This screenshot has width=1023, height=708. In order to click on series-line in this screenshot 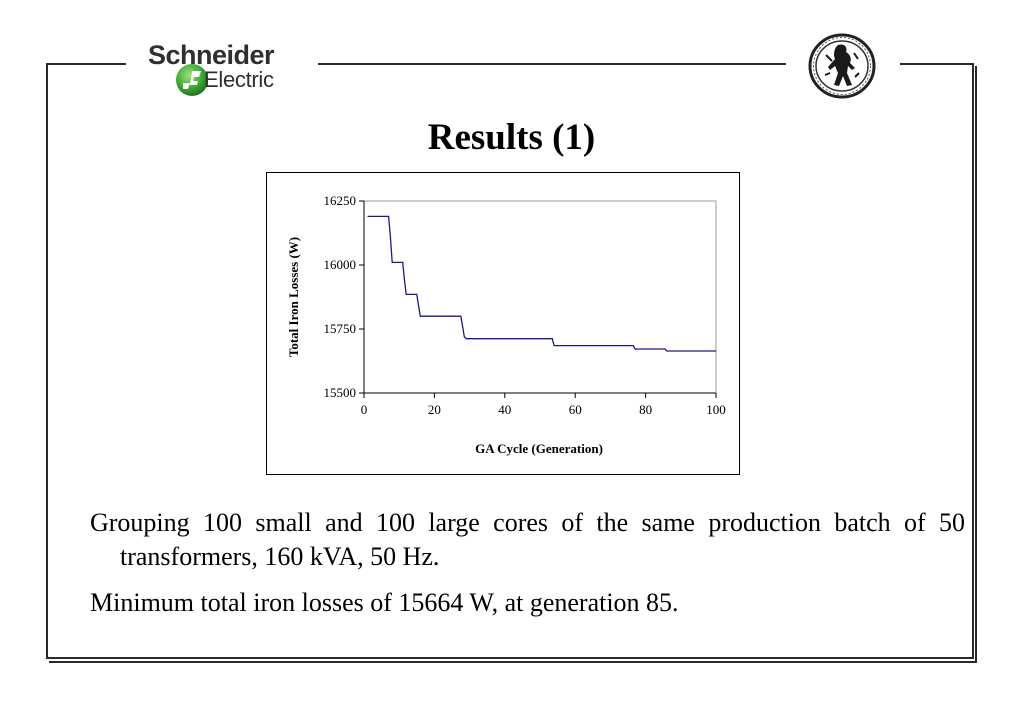, I will do `click(541, 283)`.